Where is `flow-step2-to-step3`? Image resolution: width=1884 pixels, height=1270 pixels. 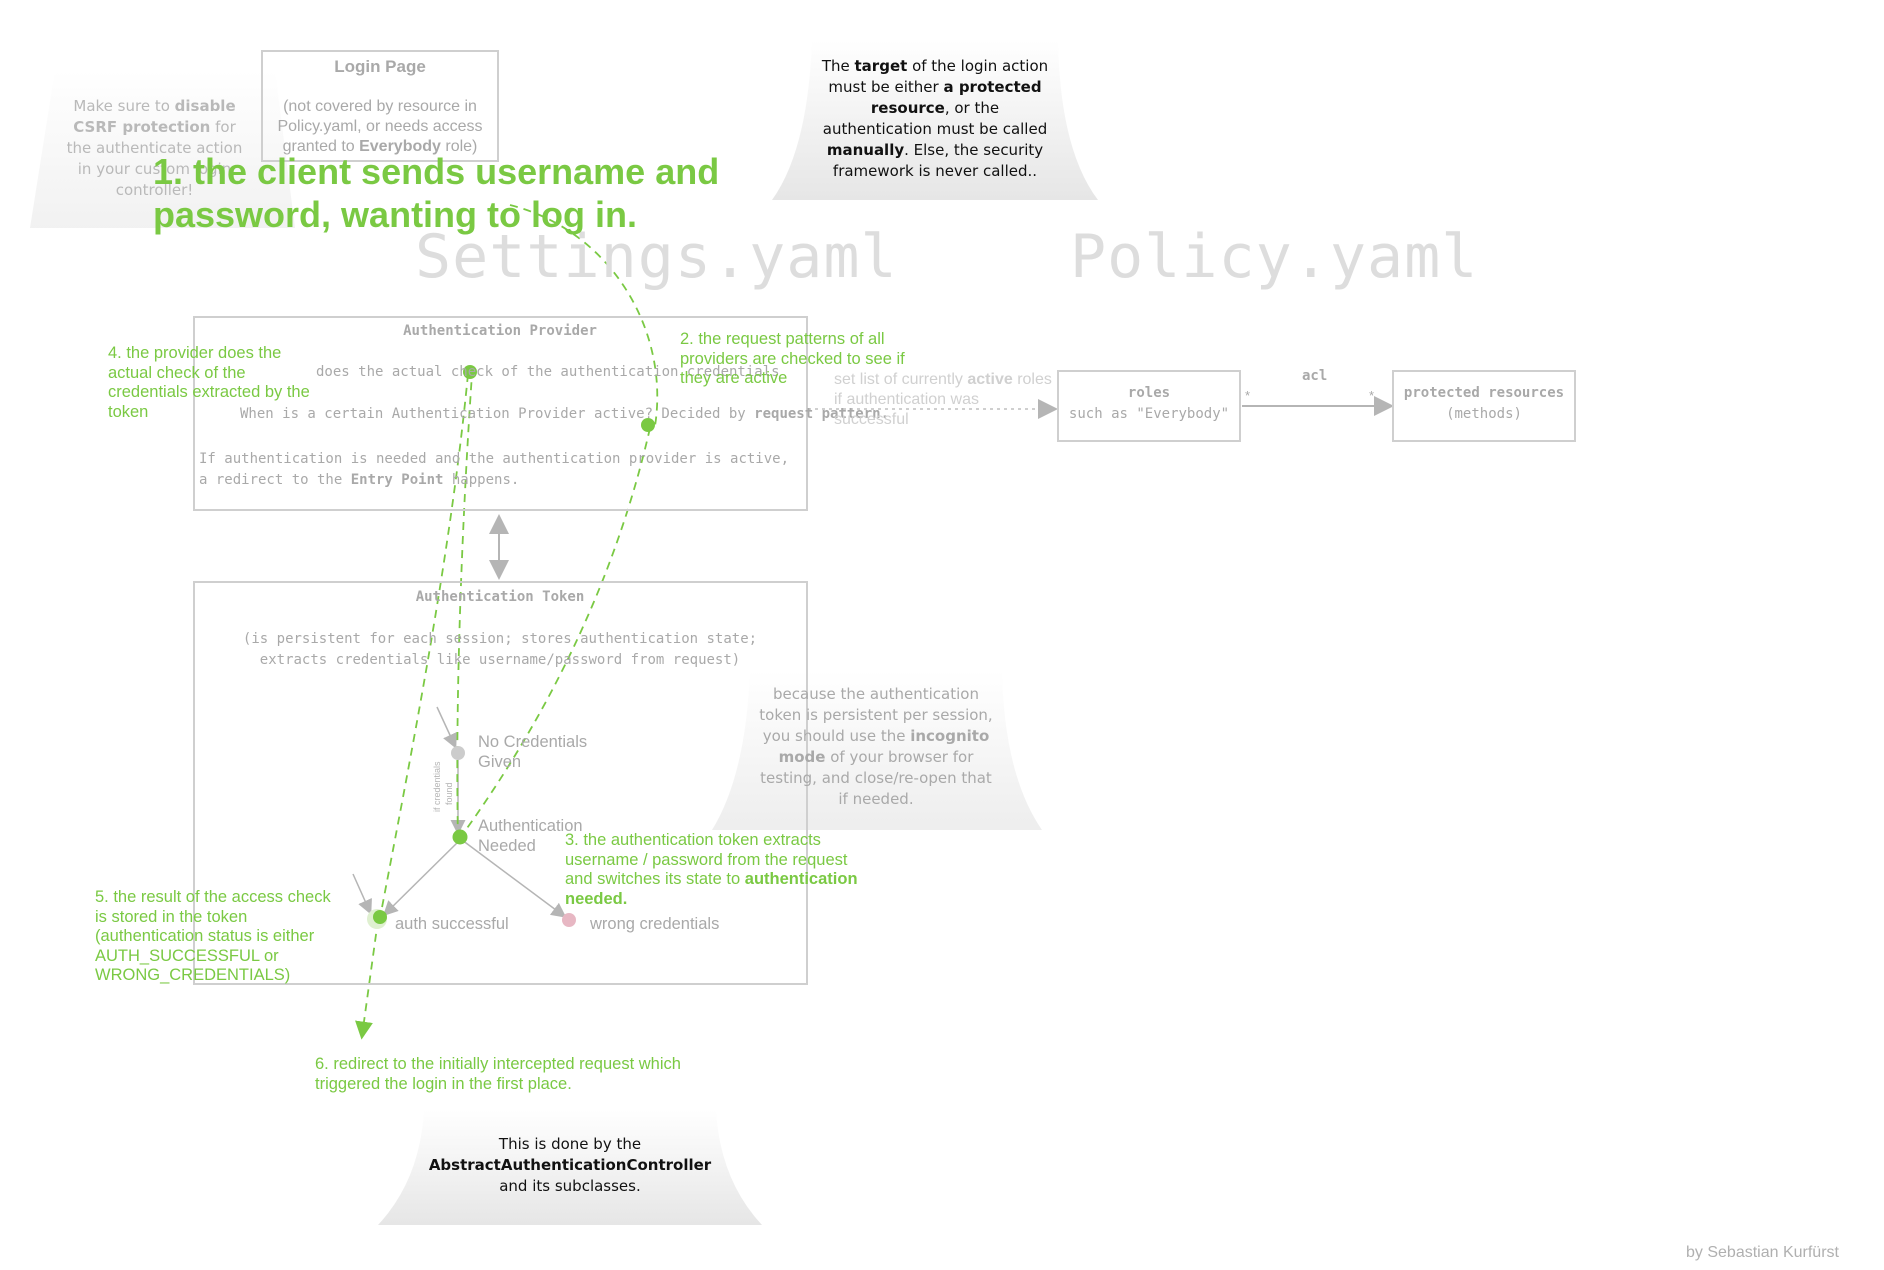
flow-step2-to-step3 is located at coordinates (555, 633).